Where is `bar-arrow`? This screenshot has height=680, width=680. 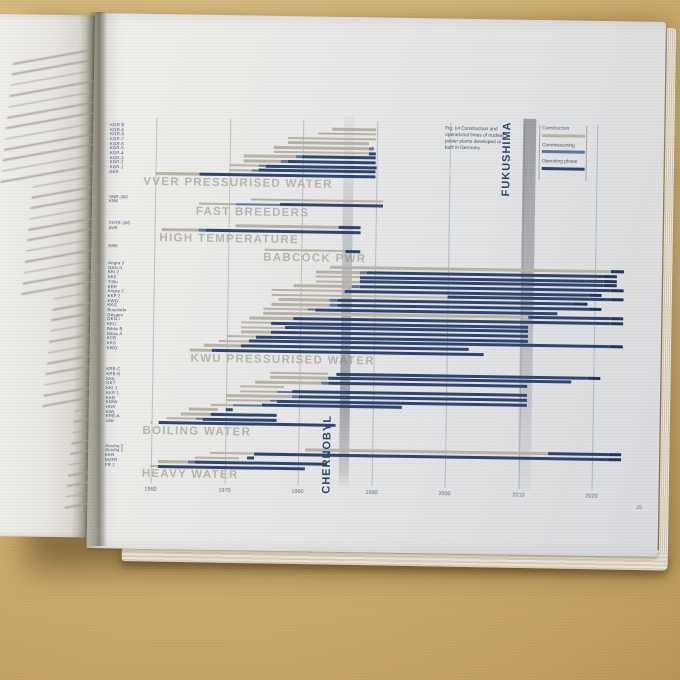
bar-arrow is located at coordinates (618, 272).